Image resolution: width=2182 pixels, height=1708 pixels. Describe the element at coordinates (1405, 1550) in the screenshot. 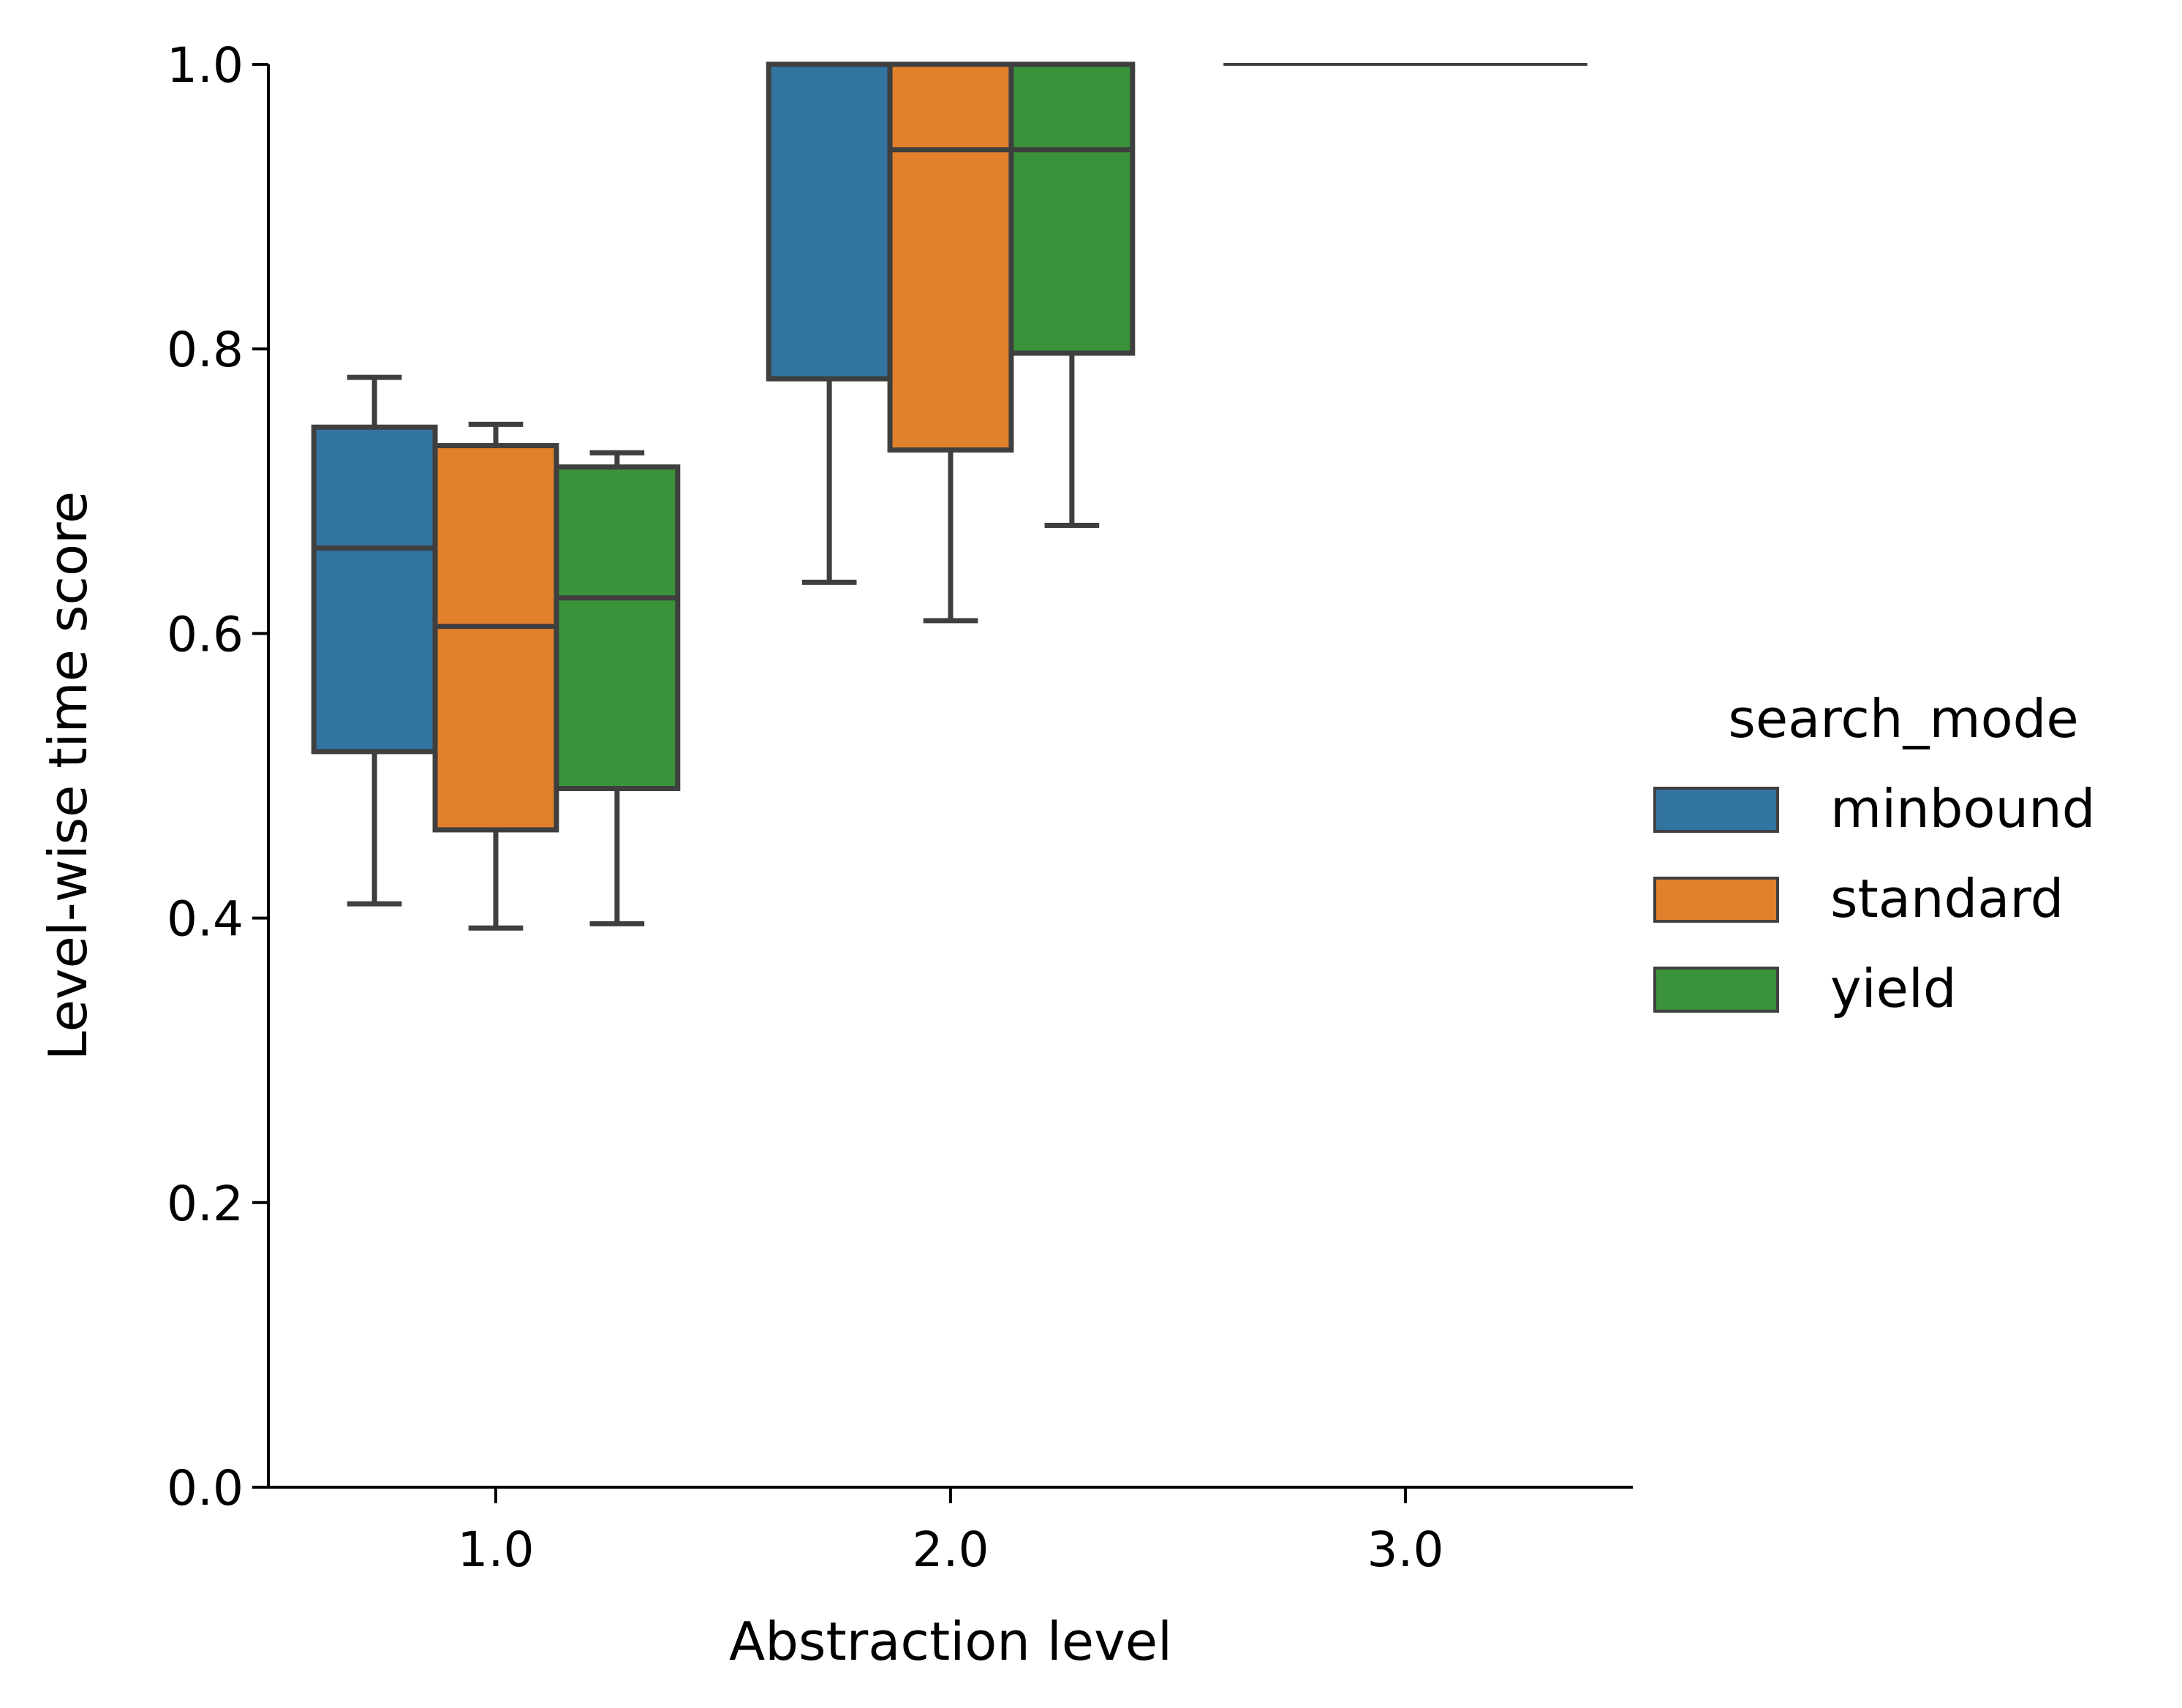

I see `x-tick-label: 3.0` at that location.